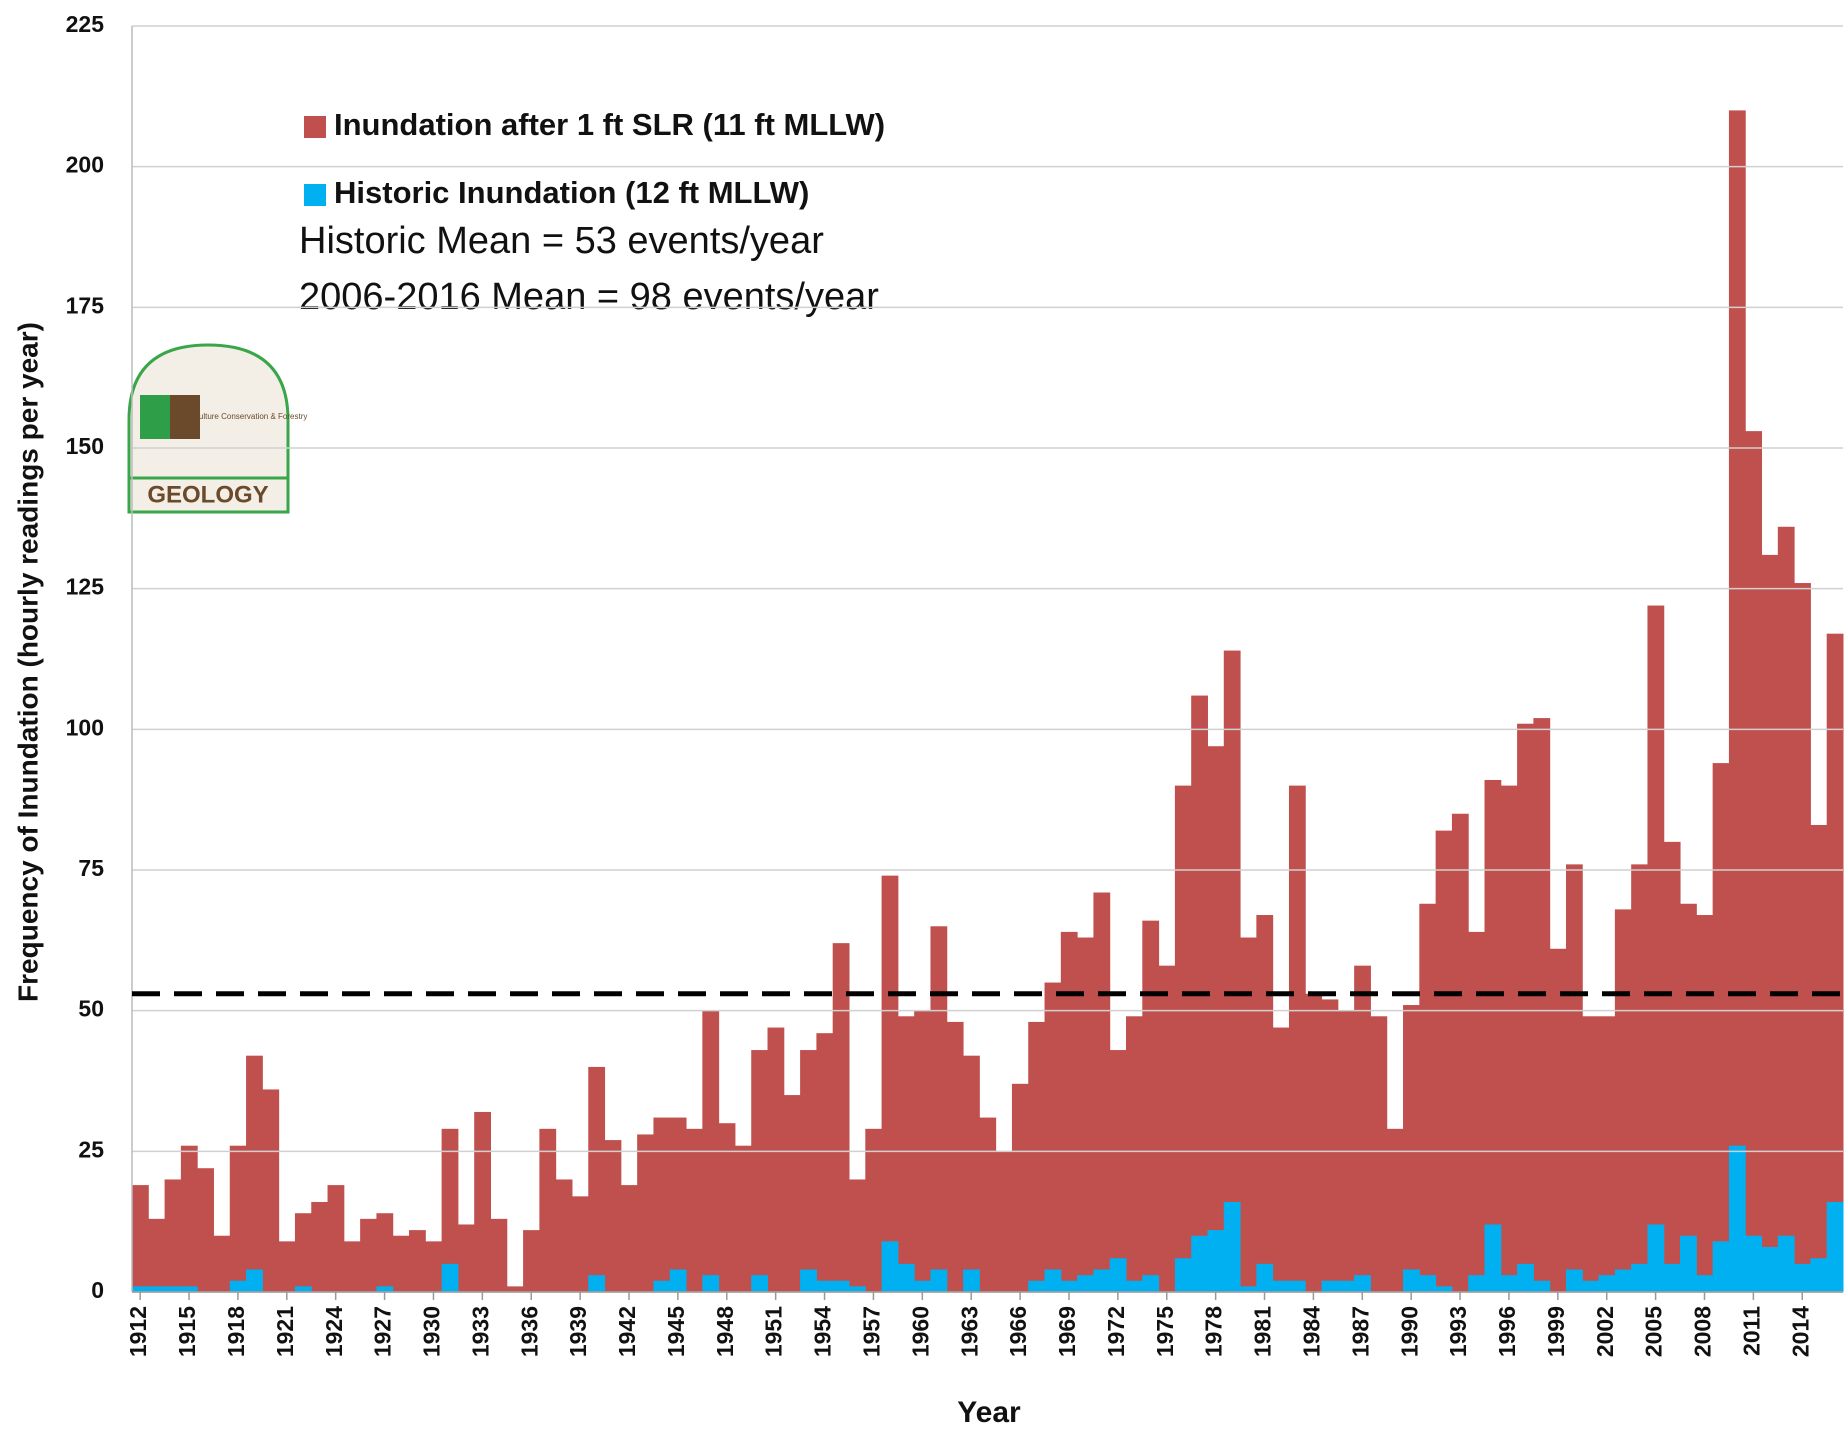 This screenshot has height=1432, width=1845. Describe the element at coordinates (1703, 1331) in the screenshot. I see `x-tick-label: 2008` at that location.